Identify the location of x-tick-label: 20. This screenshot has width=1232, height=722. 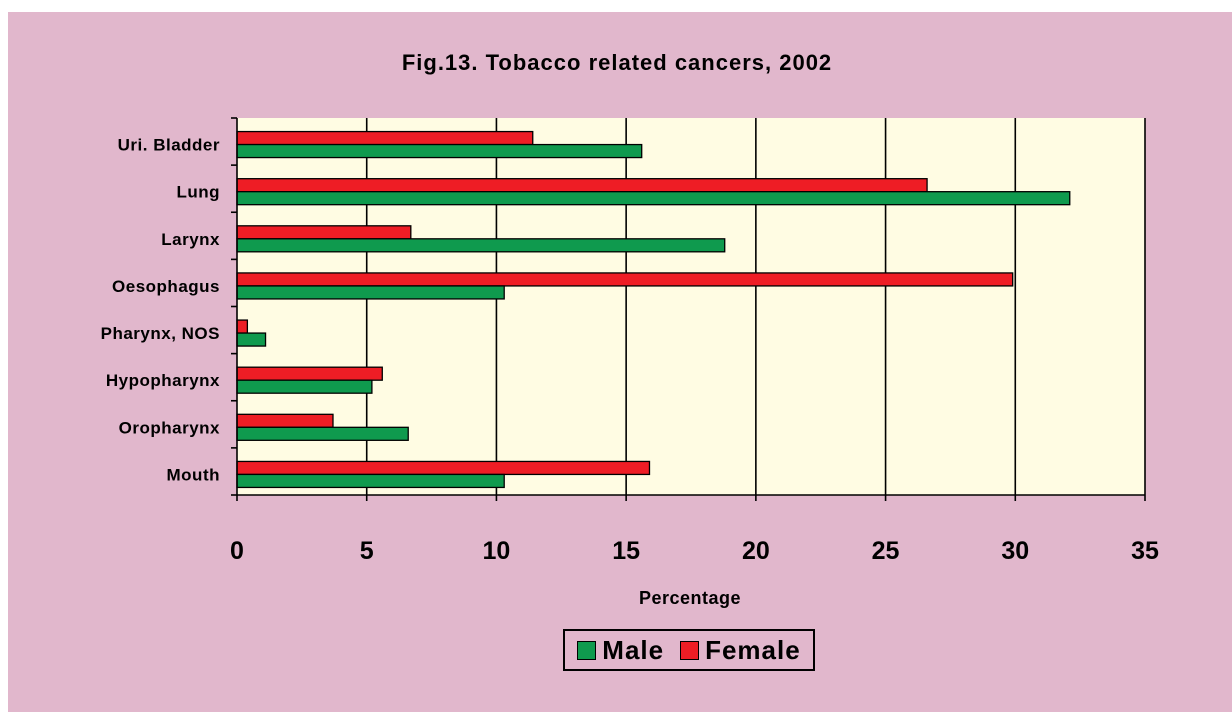
(756, 551).